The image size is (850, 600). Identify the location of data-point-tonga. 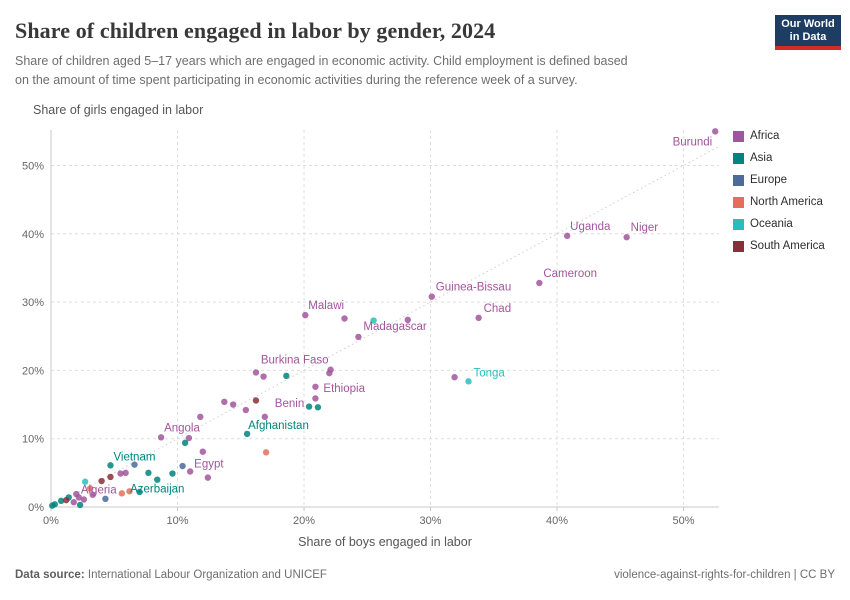
(468, 381).